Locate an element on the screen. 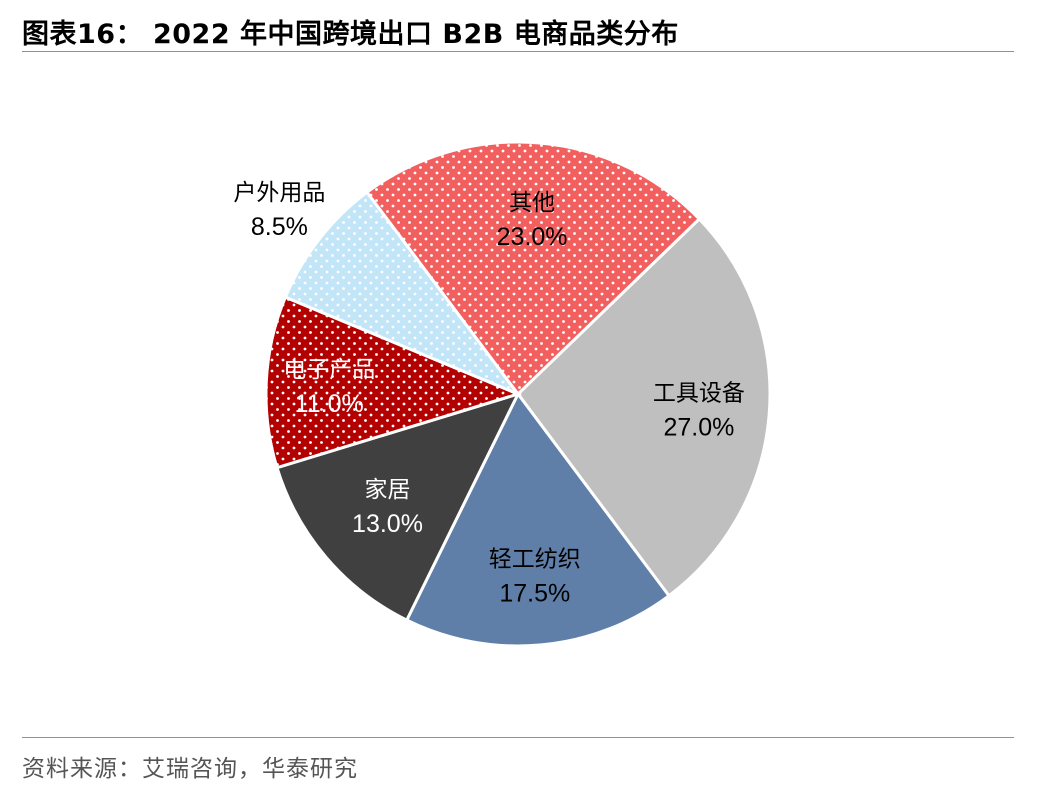 Image resolution: width=1044 pixels, height=792 pixels. slice-percent-label: 17.5% is located at coordinates (534, 594).